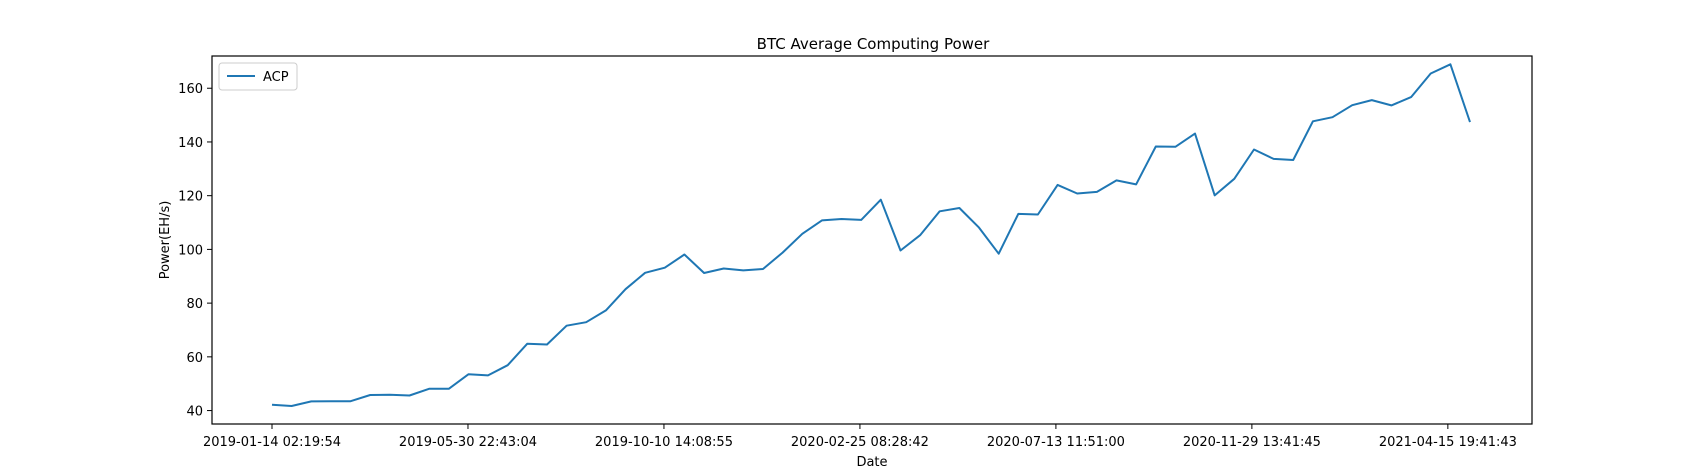 This screenshot has width=1702, height=476. I want to click on chart-title: BTC Average Computing Power, so click(874, 44).